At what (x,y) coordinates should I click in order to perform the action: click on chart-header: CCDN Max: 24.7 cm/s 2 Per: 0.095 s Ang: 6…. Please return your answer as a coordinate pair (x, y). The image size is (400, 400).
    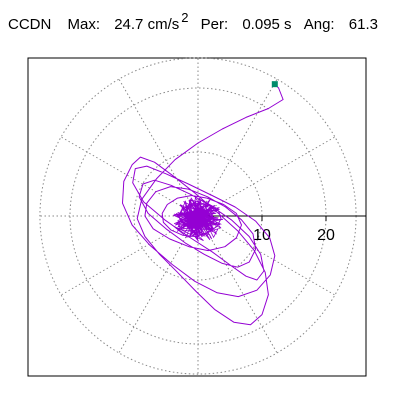
    Looking at the image, I should click on (203, 23).